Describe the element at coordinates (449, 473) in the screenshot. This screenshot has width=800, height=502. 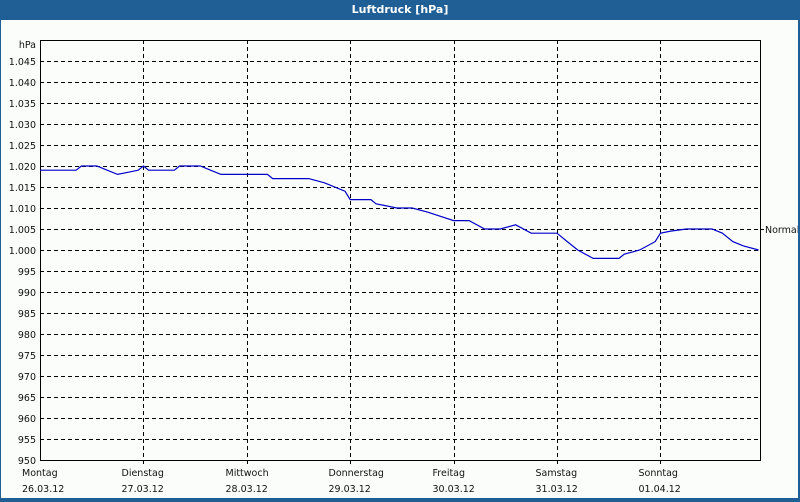
I see `x-day-label: Freitag` at that location.